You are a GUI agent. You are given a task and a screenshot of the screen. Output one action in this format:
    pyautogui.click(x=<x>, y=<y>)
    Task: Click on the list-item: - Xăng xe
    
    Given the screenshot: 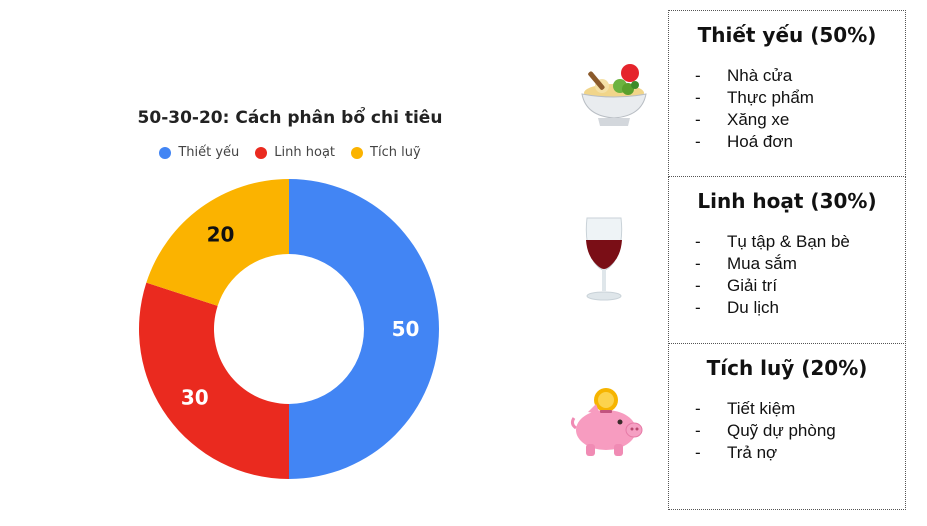 What is the action you would take?
    pyautogui.click(x=800, y=120)
    